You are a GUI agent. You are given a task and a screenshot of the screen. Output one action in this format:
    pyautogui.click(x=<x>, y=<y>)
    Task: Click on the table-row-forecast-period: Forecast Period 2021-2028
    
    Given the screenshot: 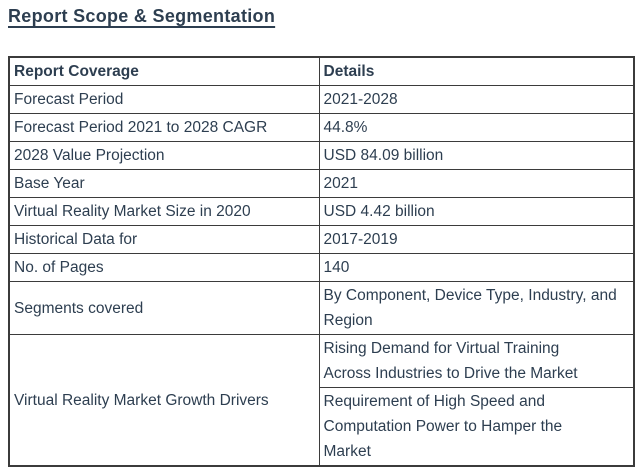 What is the action you would take?
    pyautogui.click(x=321, y=99)
    